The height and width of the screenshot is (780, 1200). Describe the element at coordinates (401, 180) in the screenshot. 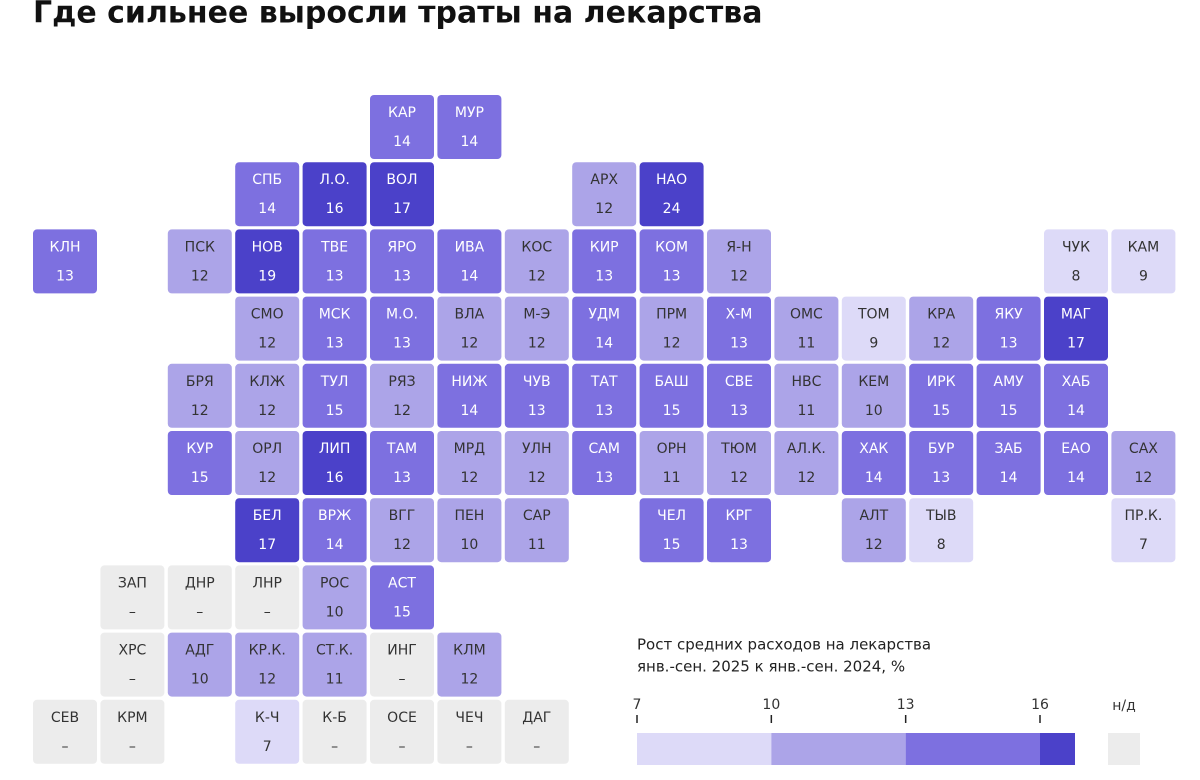

I see `tile-code: ВОЛ` at that location.